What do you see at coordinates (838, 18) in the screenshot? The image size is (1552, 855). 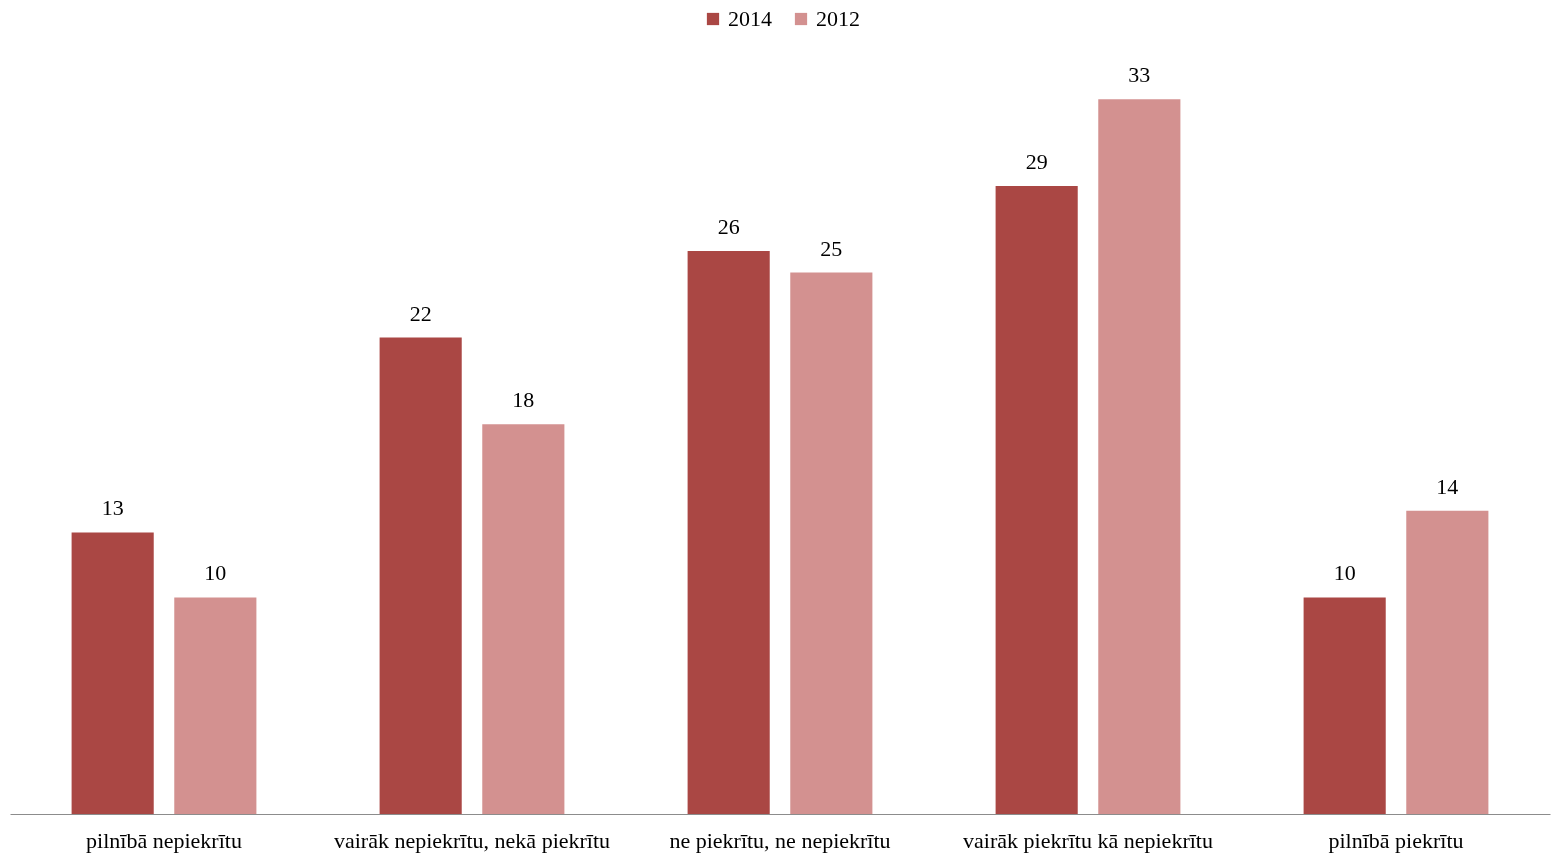 I see `legend-label: 2012` at bounding box center [838, 18].